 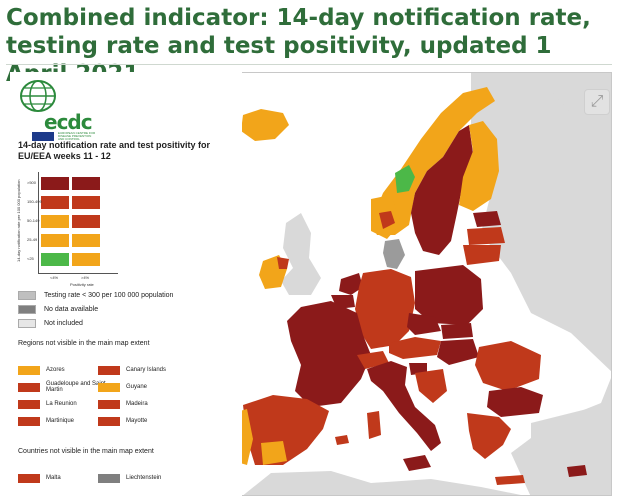 What do you see at coordinates (33, 220) in the screenshot?
I see `matrix-y-tick: 50-149` at bounding box center [33, 220].